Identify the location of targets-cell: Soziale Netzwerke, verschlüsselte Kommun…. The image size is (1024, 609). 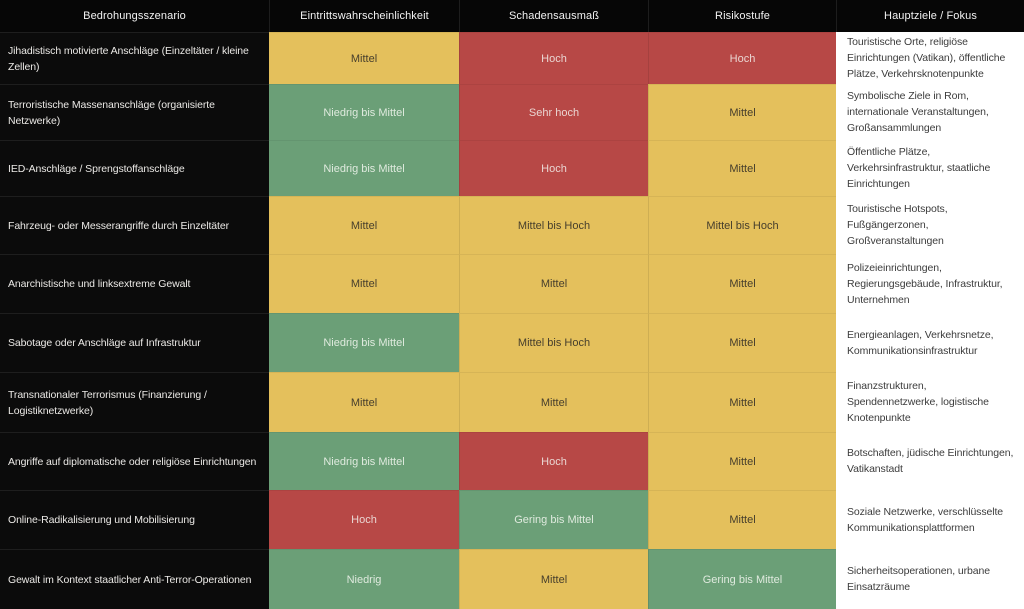
(930, 519).